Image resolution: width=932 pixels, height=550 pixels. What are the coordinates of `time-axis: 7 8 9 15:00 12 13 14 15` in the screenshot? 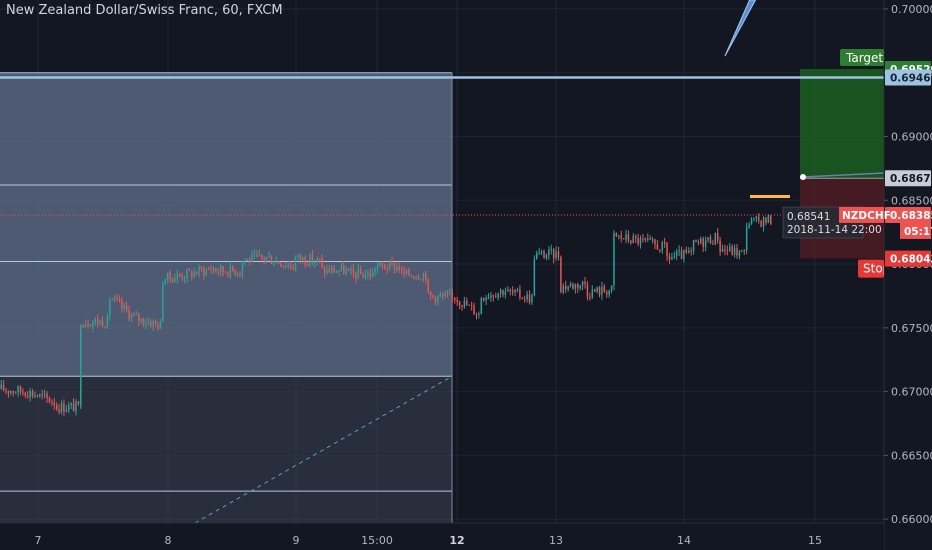 It's located at (442, 536).